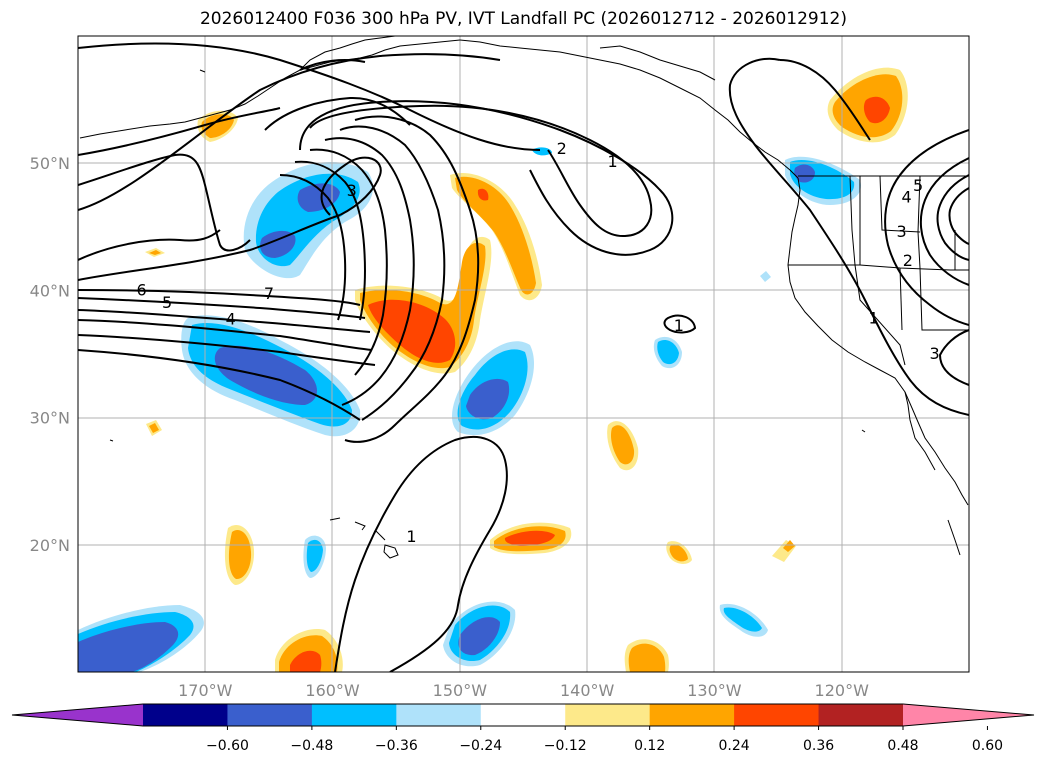 The height and width of the screenshot is (765, 1047). What do you see at coordinates (460, 690) in the screenshot?
I see `lon-tick-label: 150°W` at bounding box center [460, 690].